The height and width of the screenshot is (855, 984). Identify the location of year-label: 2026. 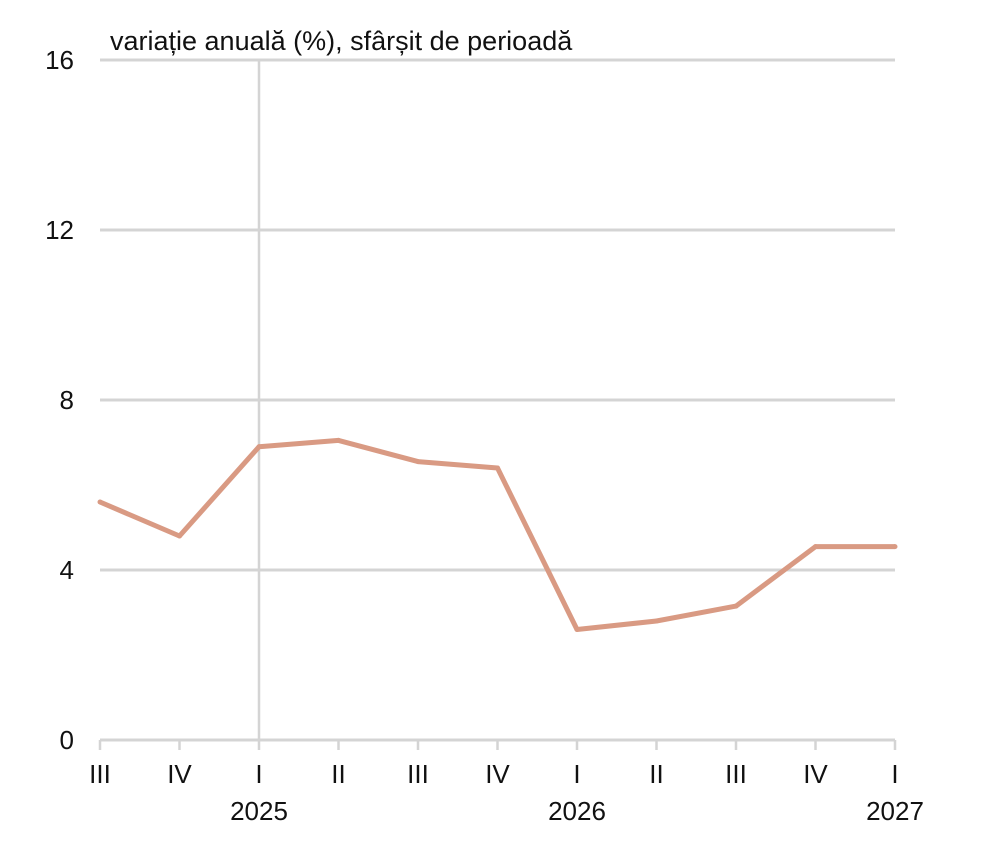
(577, 811).